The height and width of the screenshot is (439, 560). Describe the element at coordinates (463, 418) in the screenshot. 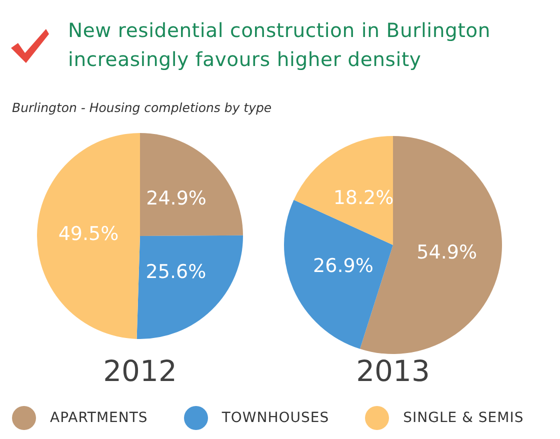

I see `legend-label: SINGLE & SEMIS` at that location.